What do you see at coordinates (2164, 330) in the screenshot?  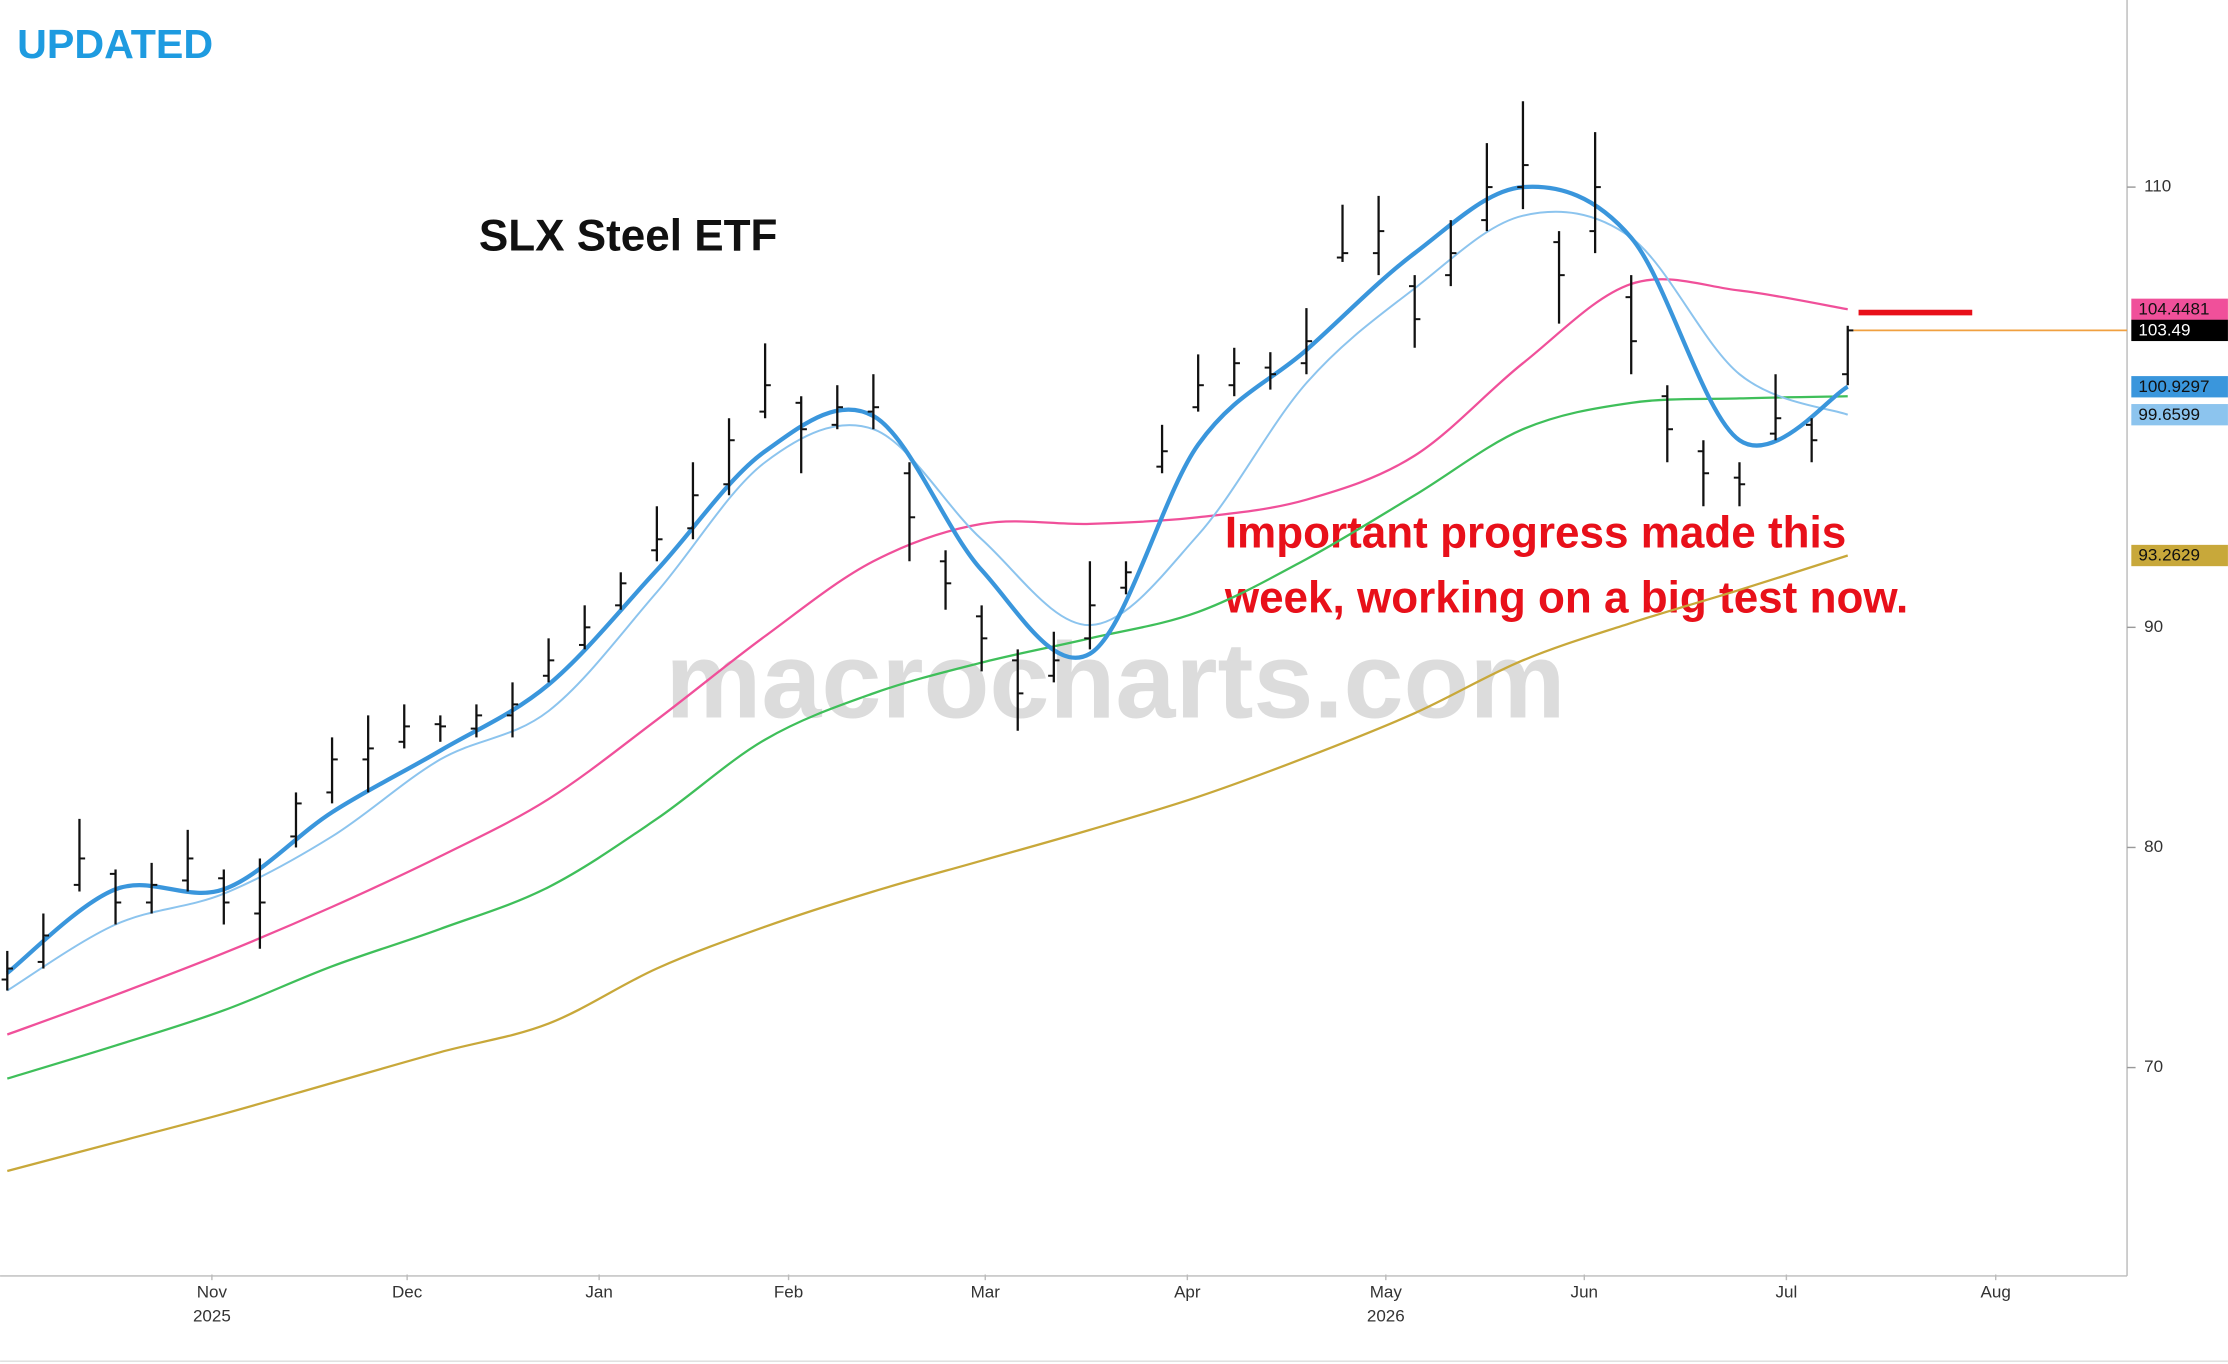 I see `value-tag-label: 103.49` at bounding box center [2164, 330].